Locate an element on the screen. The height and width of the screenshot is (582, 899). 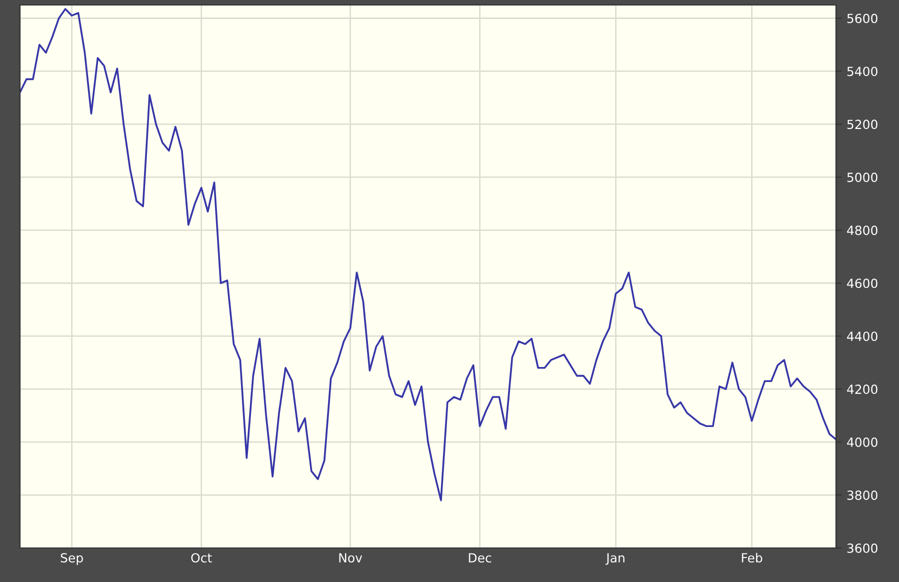
y-tick-label: 5400 is located at coordinates (862, 71).